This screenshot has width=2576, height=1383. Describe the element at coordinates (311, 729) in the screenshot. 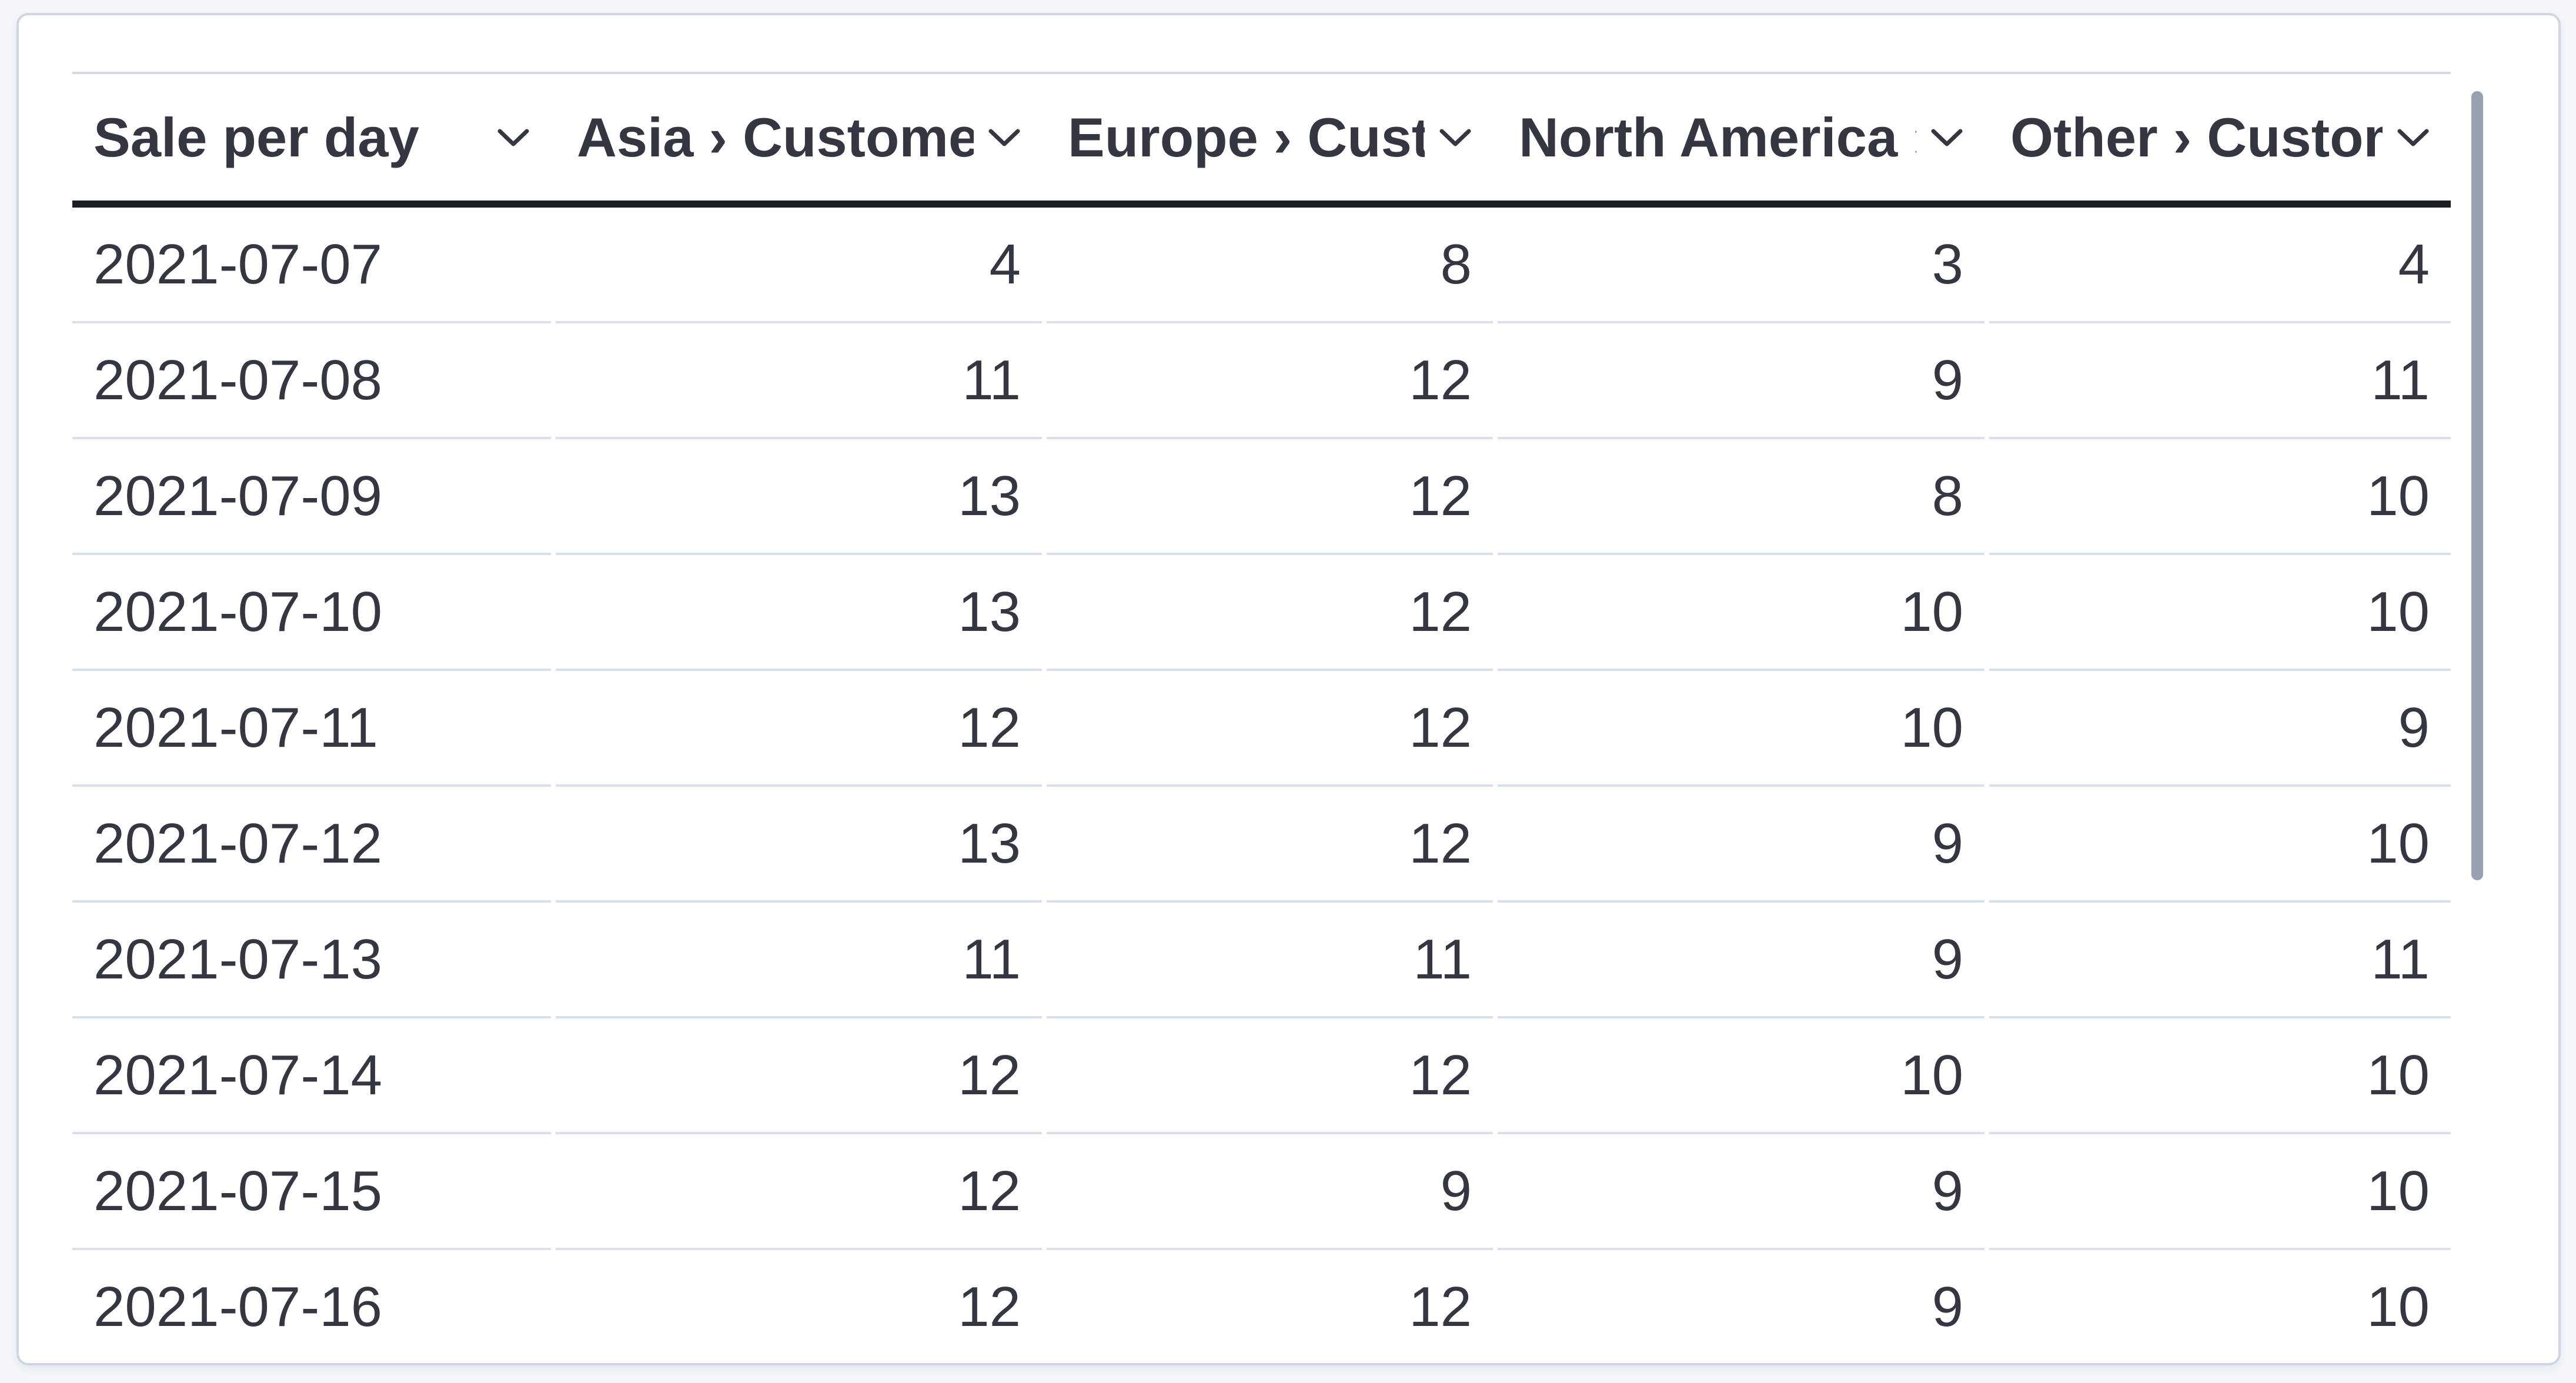

I see `date-cell: 2021-07-11` at that location.